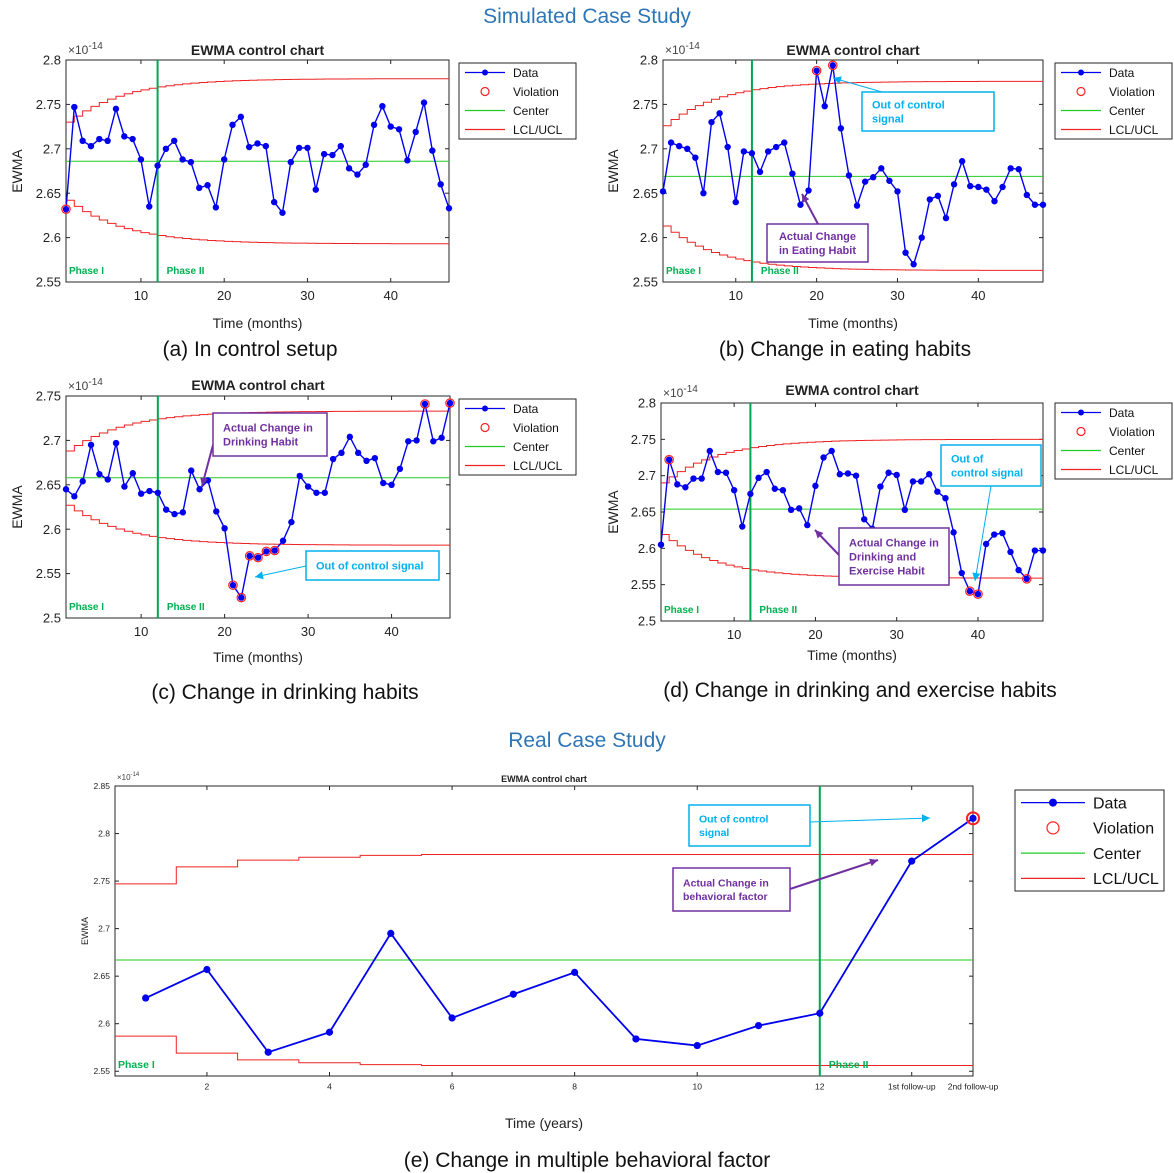 This screenshot has width=1174, height=1173. Describe the element at coordinates (912, 1087) in the screenshot. I see `x-tick-label: 1st follow-up` at that location.